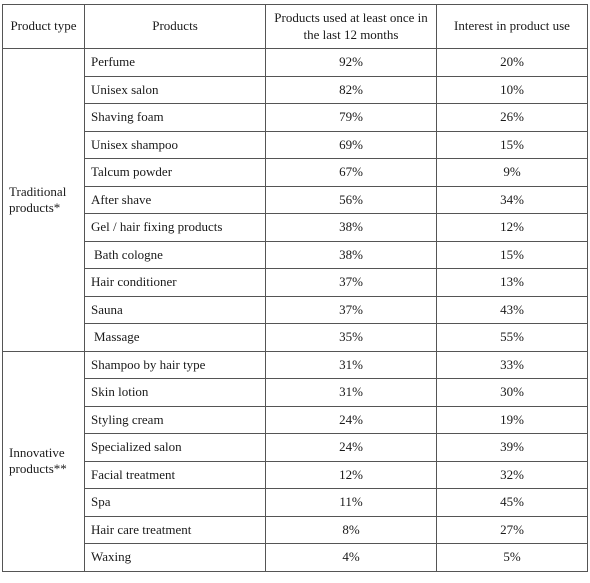  Describe the element at coordinates (512, 228) in the screenshot. I see `interest-percentage-cell: 12%` at that location.